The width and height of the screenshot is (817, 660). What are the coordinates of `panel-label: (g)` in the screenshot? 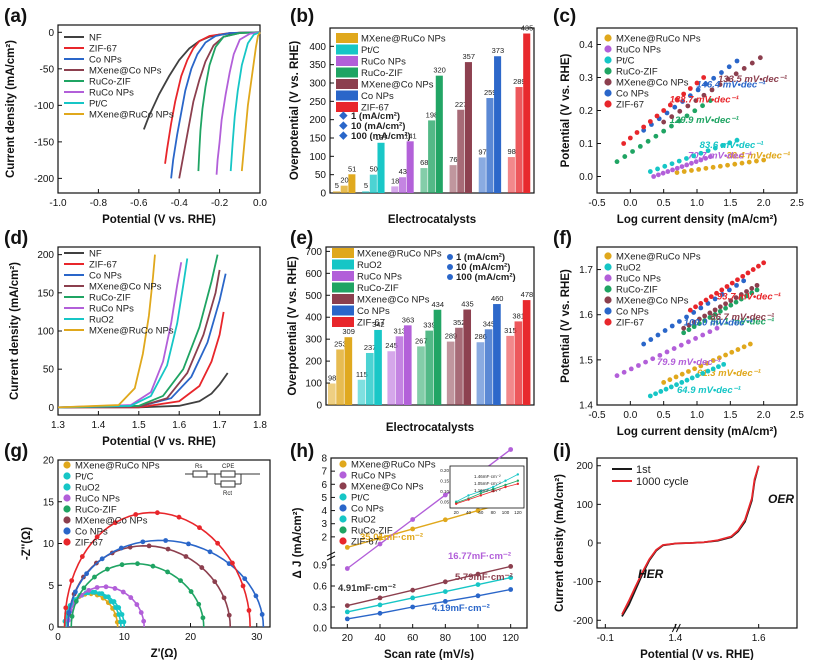 It's located at (16, 451).